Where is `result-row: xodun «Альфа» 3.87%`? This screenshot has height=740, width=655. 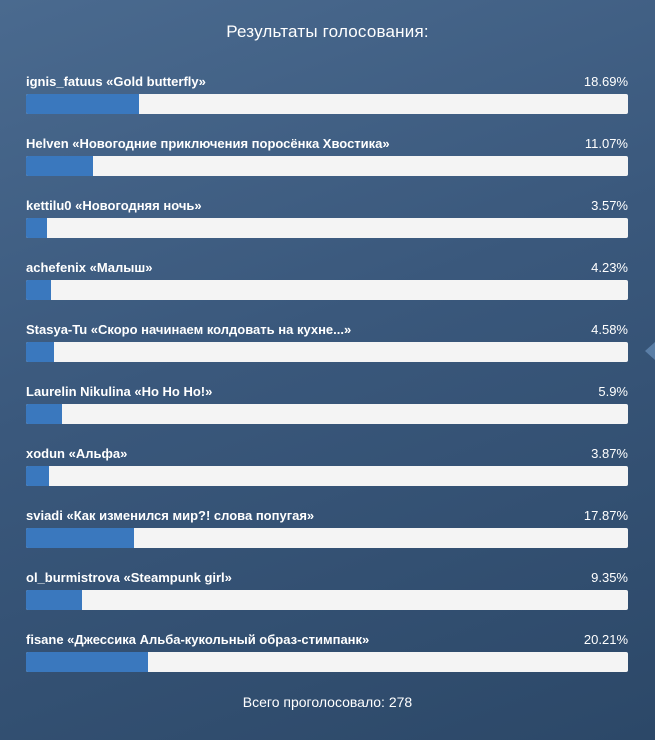
result-row: xodun «Альфа» 3.87% is located at coordinates (327, 477).